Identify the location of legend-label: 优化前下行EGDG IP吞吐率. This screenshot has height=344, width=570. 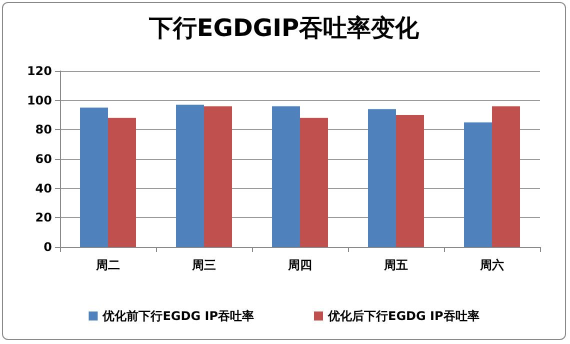
(178, 316).